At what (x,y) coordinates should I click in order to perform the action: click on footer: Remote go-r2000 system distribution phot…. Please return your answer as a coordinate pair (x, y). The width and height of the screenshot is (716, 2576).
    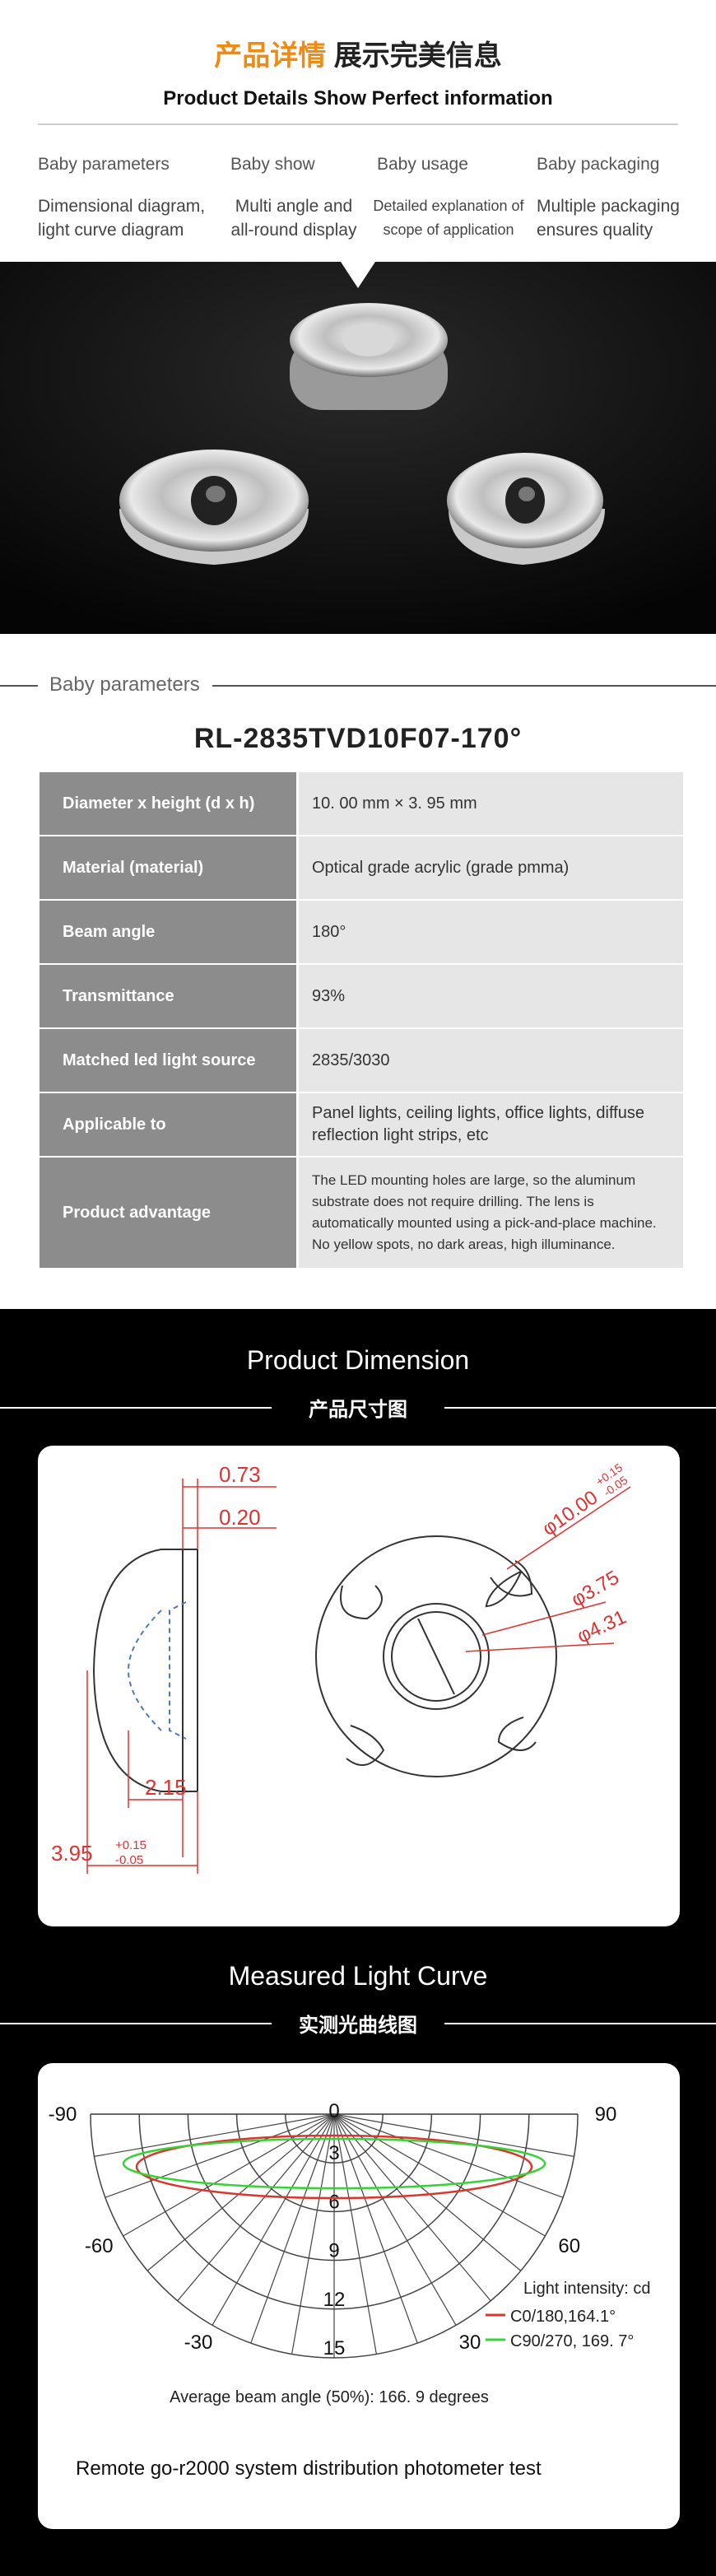
    Looking at the image, I should click on (309, 2468).